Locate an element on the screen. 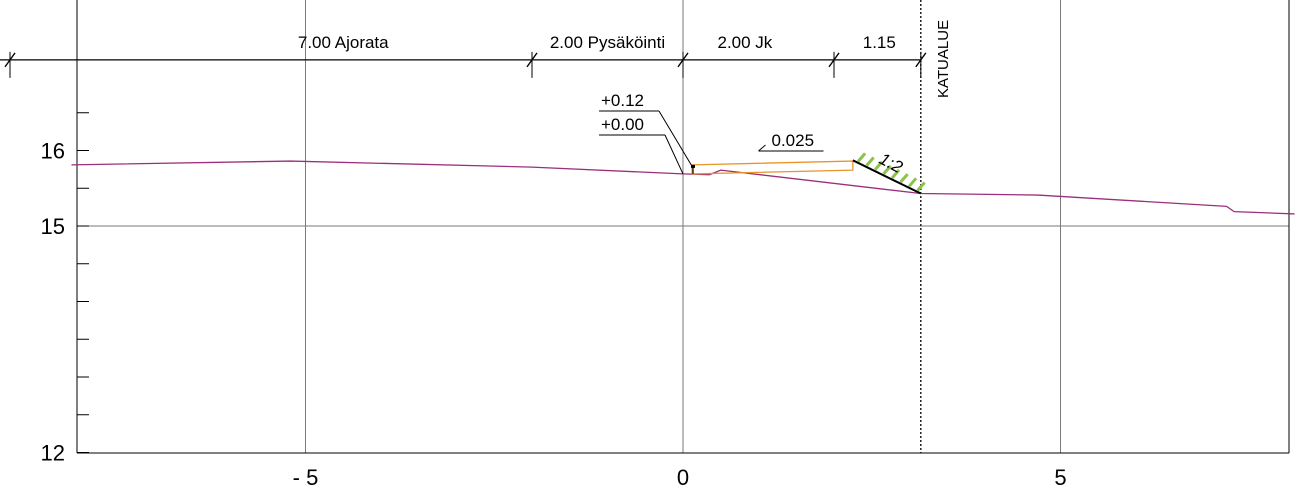 This screenshot has height=493, width=1301. curb-value-upper: +0.12 is located at coordinates (622, 100).